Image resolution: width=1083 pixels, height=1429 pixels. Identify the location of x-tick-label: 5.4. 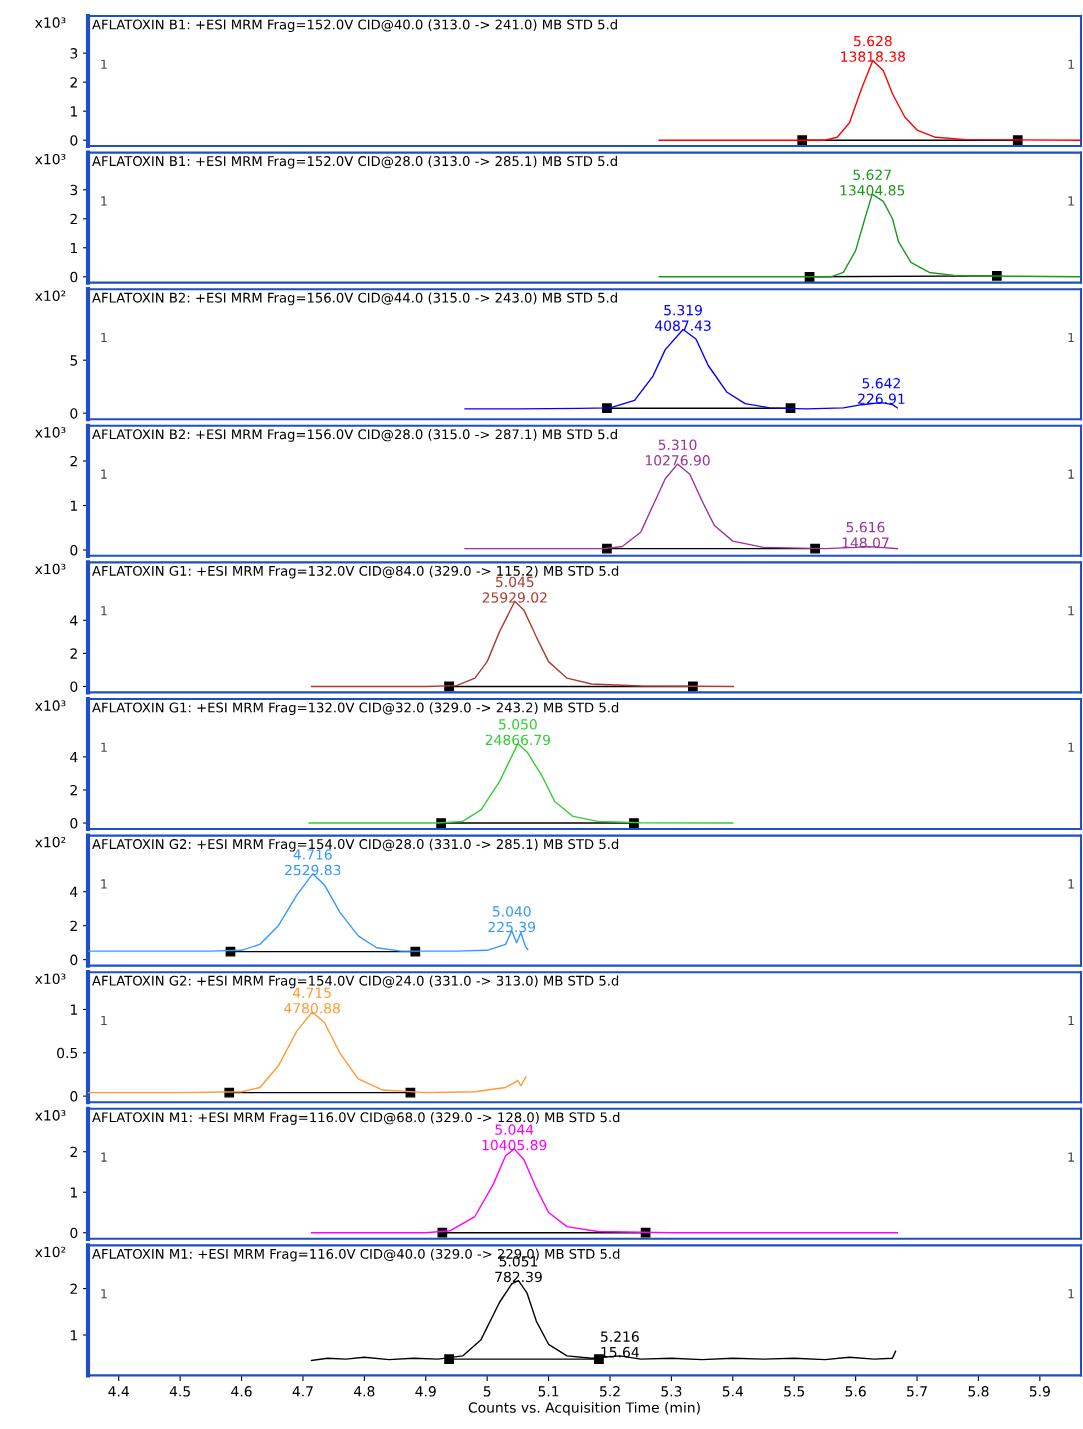
(733, 1391).